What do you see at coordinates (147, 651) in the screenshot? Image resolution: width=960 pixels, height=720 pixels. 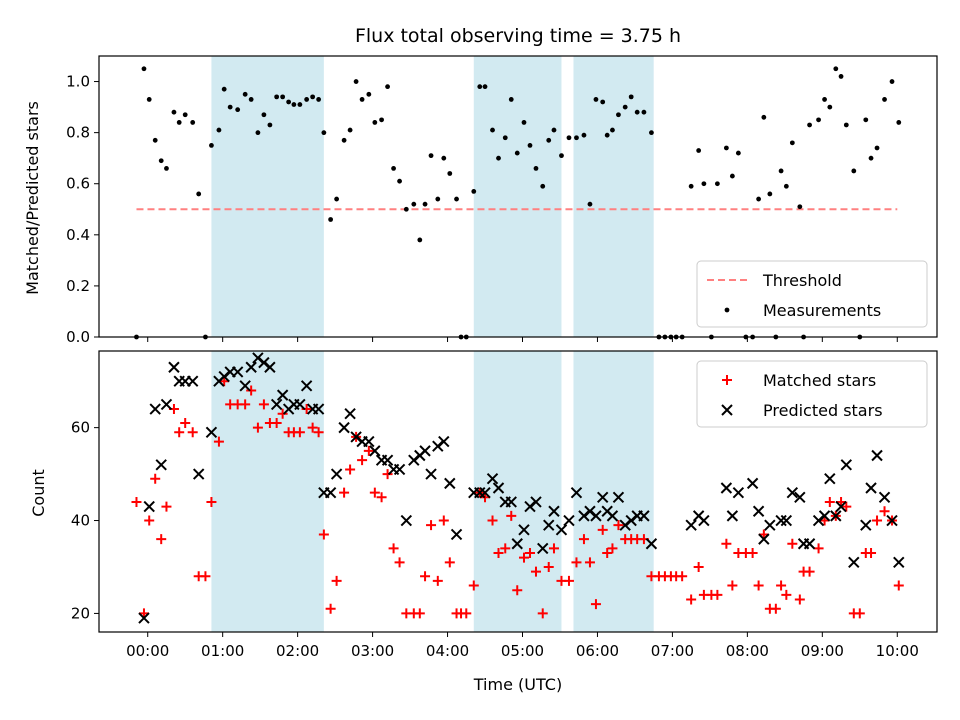 I see `x-tick-label: 00:00` at bounding box center [147, 651].